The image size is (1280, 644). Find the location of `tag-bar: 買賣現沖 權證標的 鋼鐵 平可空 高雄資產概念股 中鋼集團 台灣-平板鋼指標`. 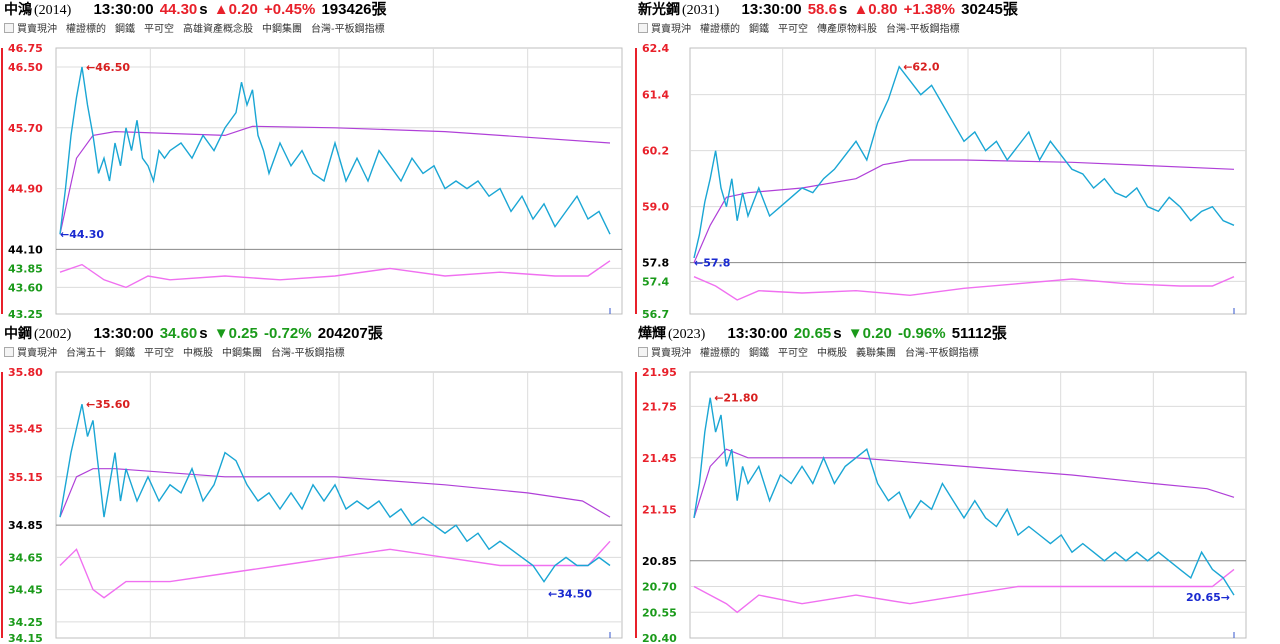

tag-bar: 買賣現沖 權證標的 鋼鐵 平可空 高雄資產概念股 中鋼集團 台灣-平板鋼指標 is located at coordinates (199, 30).